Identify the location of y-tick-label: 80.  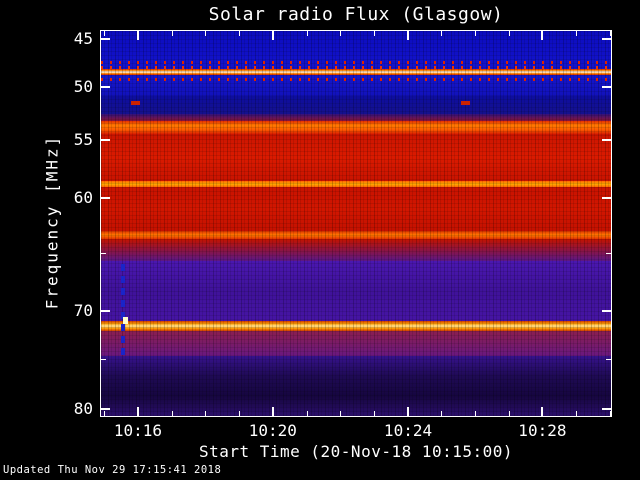
(83, 409).